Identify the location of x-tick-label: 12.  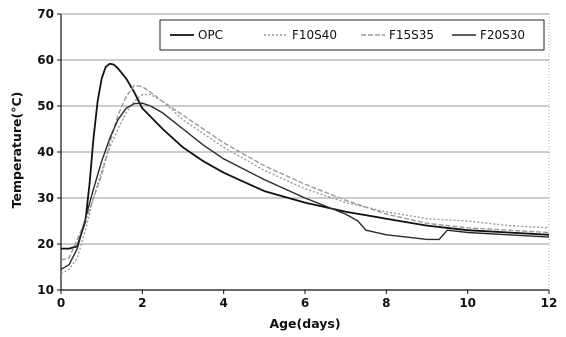
(549, 303).